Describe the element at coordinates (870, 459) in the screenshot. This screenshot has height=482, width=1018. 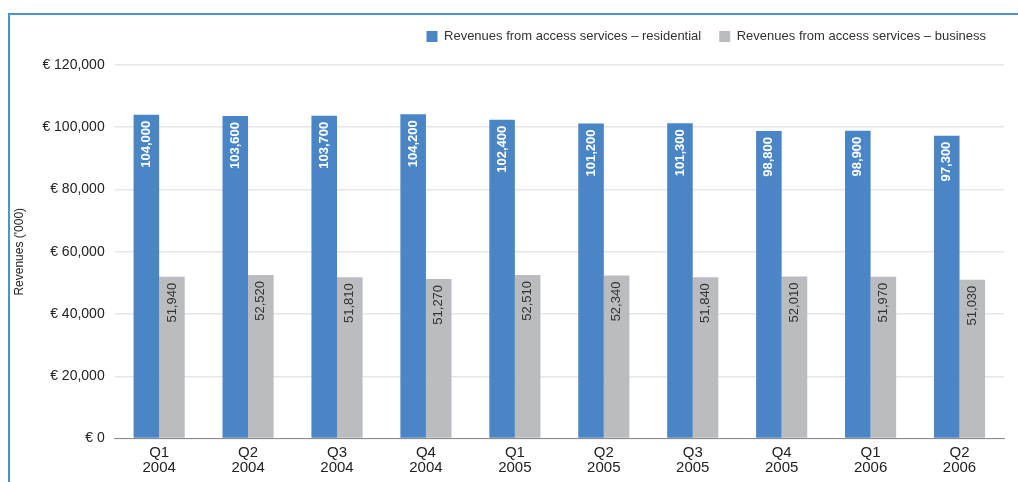
I see `x-tick-label: Q1 2006` at that location.